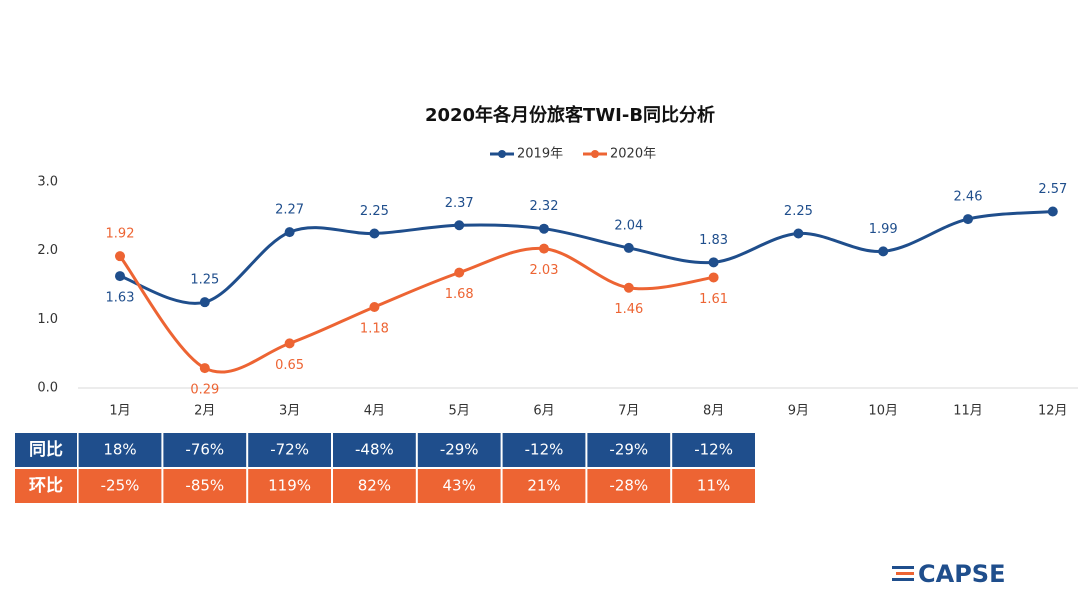 The height and width of the screenshot is (605, 1080). Describe the element at coordinates (374, 411) in the screenshot. I see `x-tick-label: 4月` at that location.